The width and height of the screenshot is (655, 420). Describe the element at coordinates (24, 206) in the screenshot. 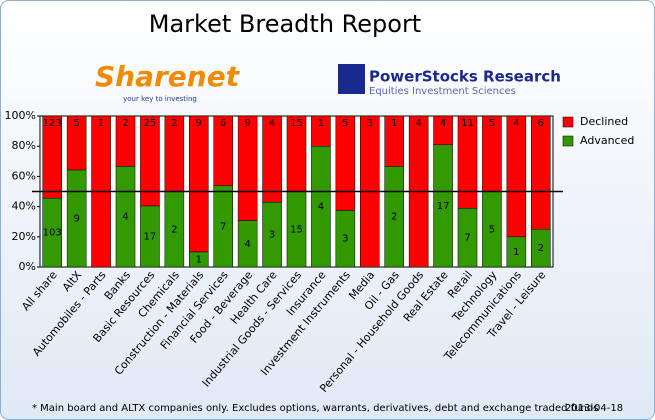

I see `y-tick-label: 40%` at that location.